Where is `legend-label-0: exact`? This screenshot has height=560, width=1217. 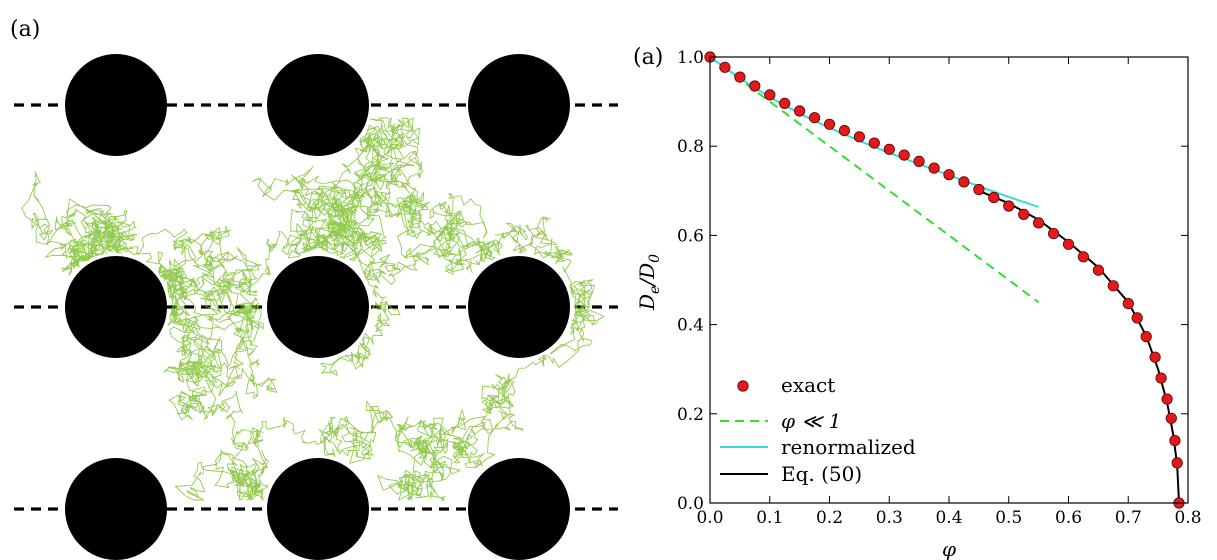
legend-label-0: exact is located at coordinates (808, 385).